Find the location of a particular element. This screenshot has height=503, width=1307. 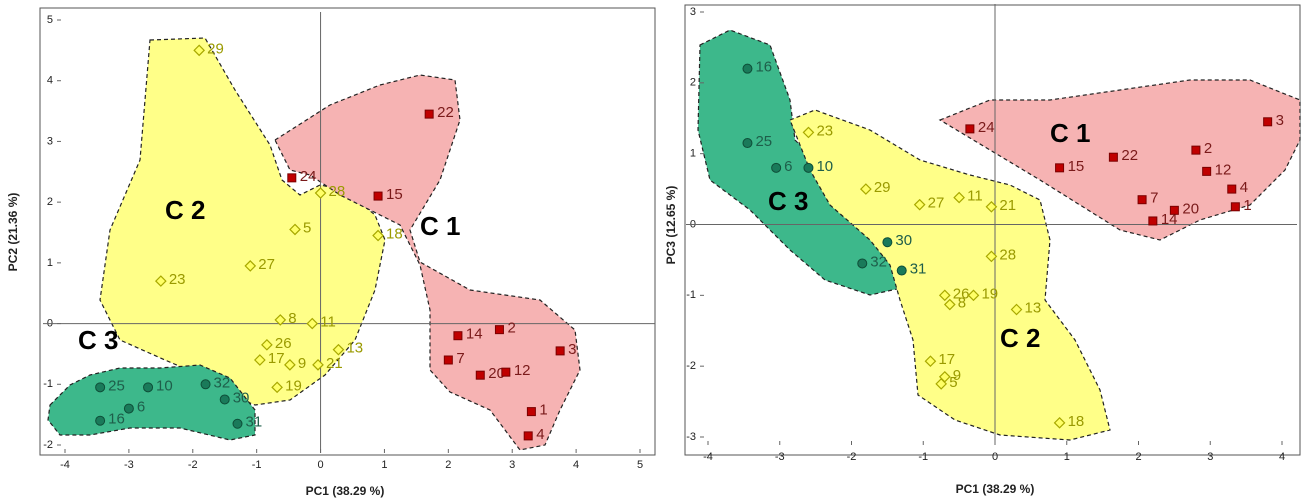

point-label: 3 is located at coordinates (572, 349).